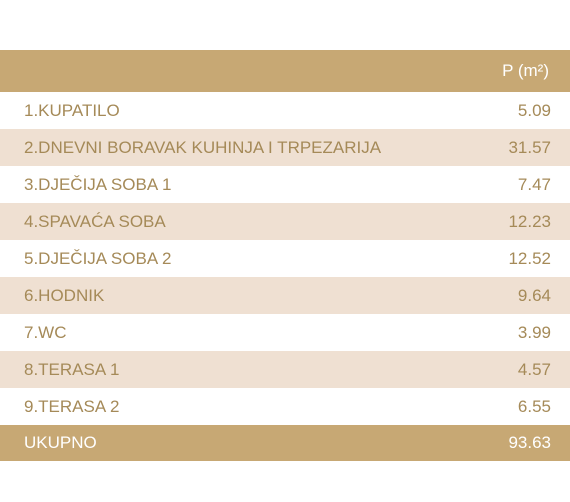 The height and width of the screenshot is (502, 570). Describe the element at coordinates (285, 369) in the screenshot. I see `table-row: 8.TERASA 1 4.57` at that location.